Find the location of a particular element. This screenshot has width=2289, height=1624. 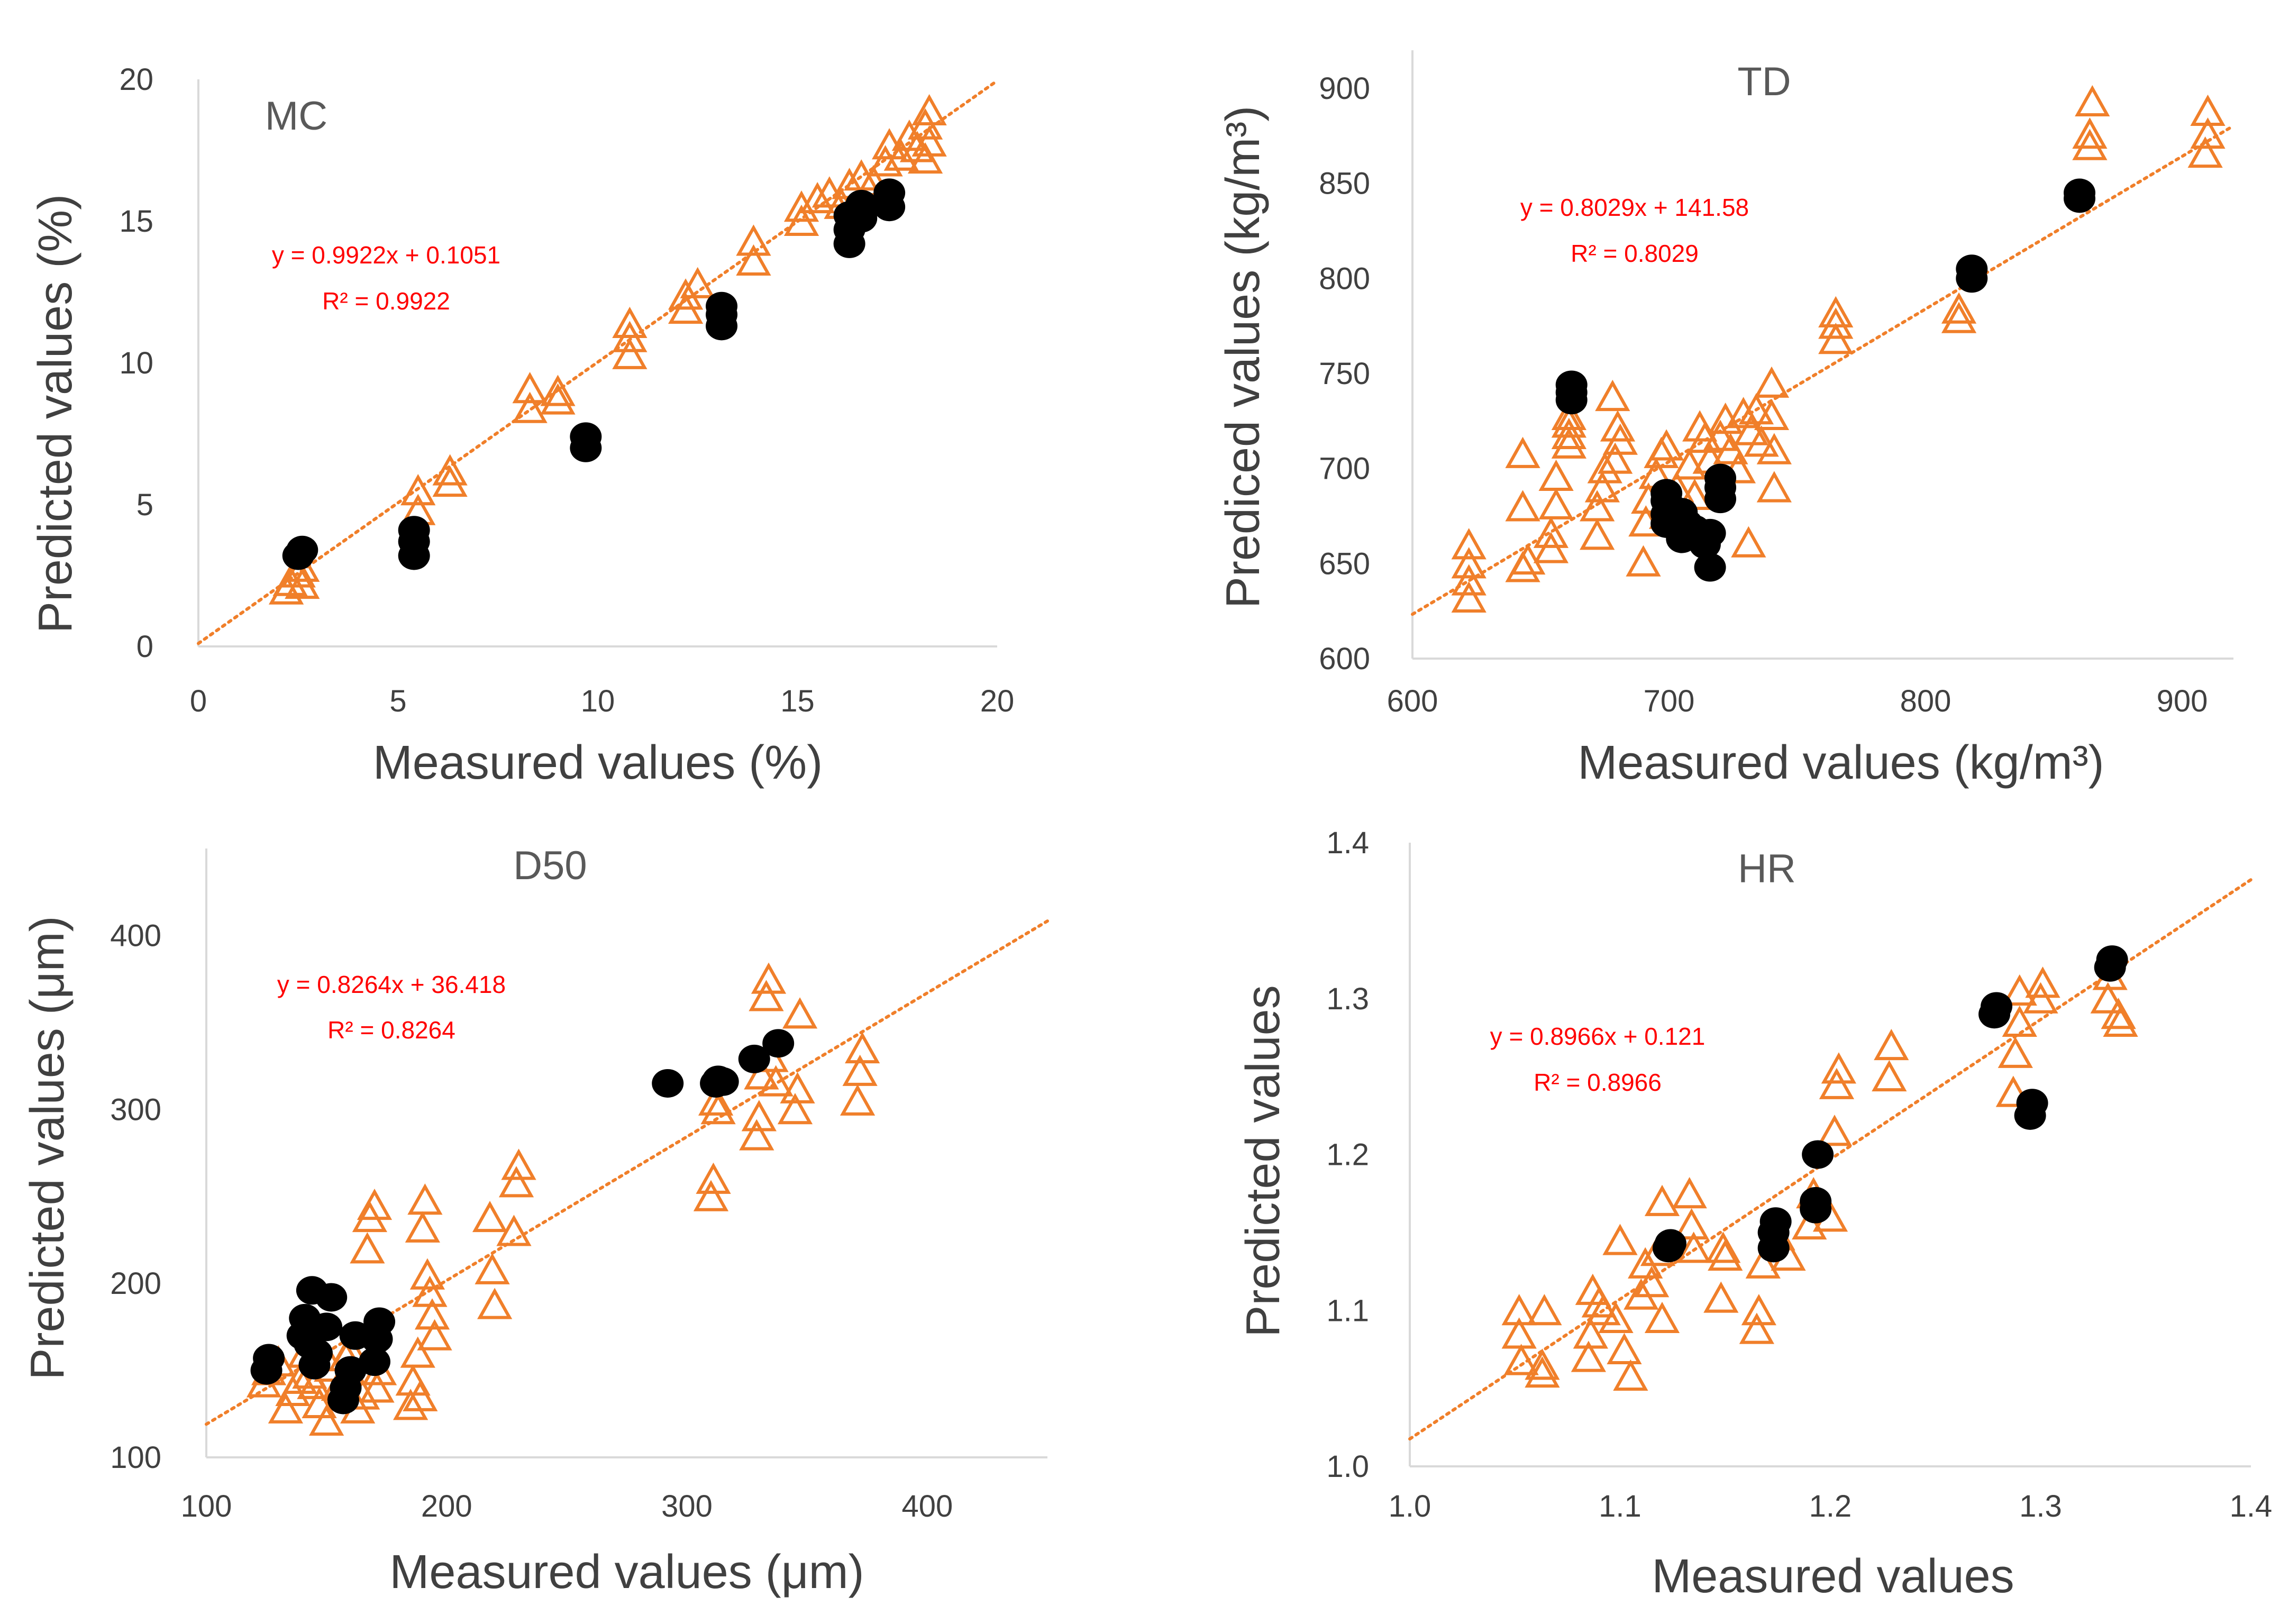

chart-td-r2: R² = 0.8029 is located at coordinates (1635, 253).